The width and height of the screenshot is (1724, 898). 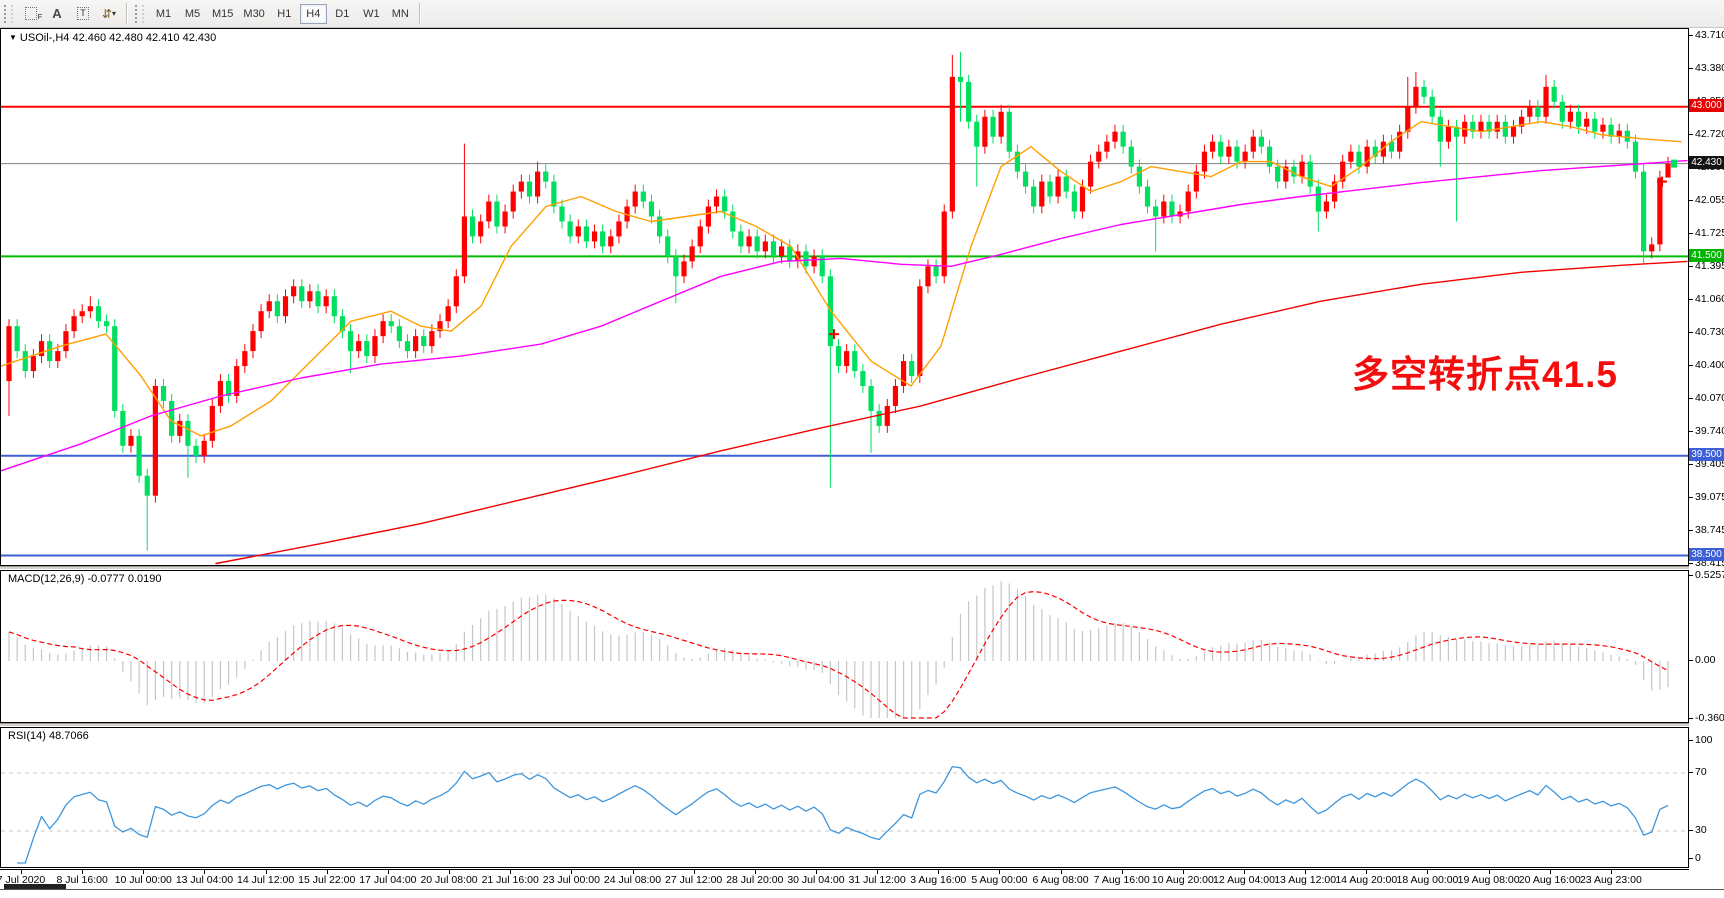 I want to click on h-scrollbar-thumb, so click(x=35, y=886).